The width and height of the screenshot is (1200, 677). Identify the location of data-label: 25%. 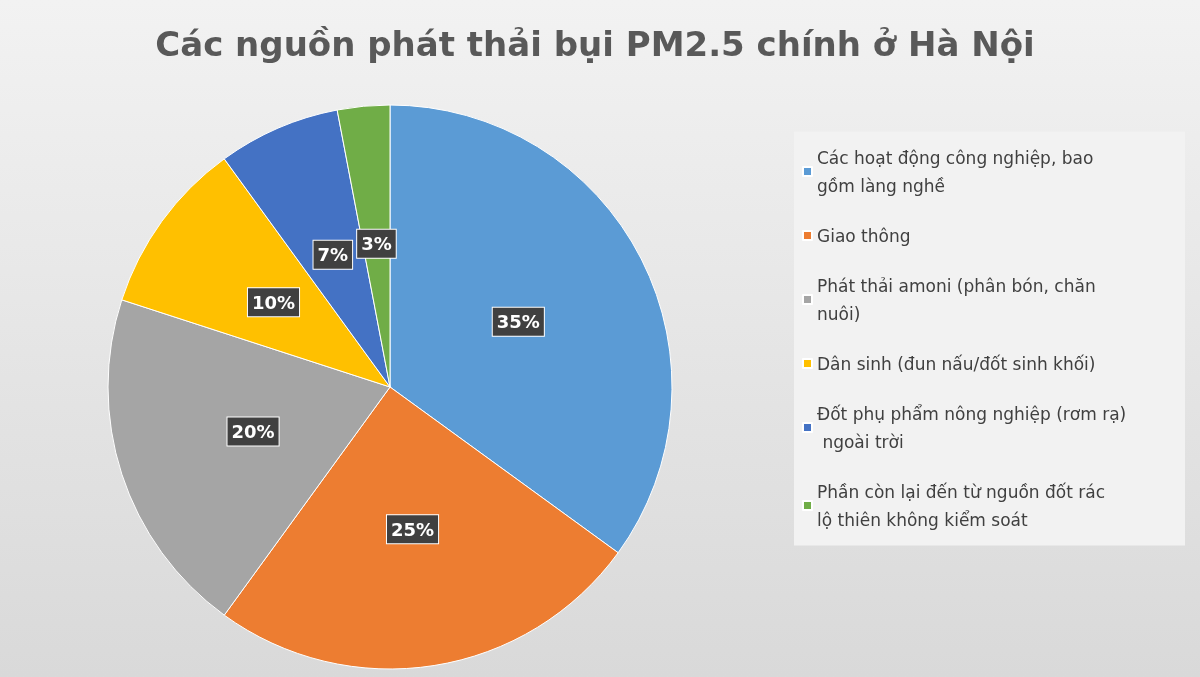
(412, 529).